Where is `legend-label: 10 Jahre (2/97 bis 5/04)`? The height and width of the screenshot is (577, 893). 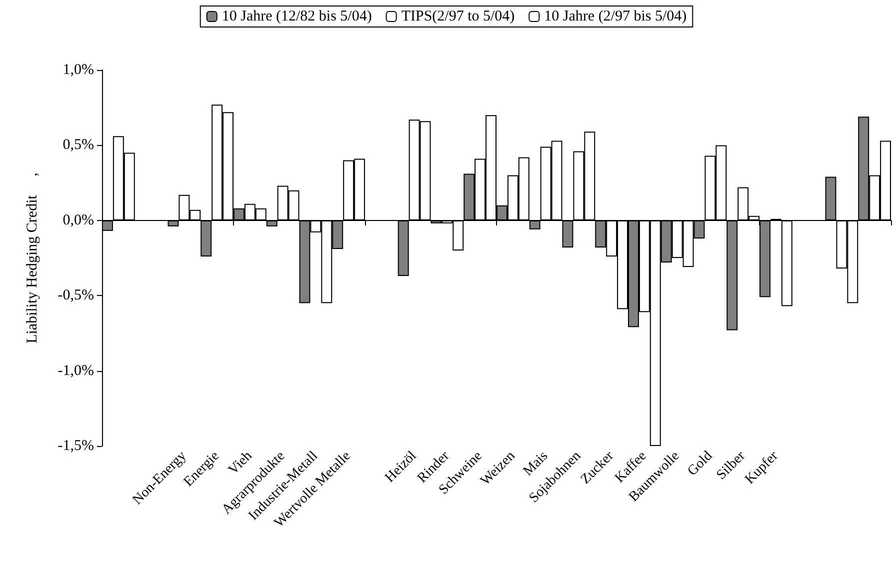
legend-label: 10 Jahre (2/97 bis 5/04) is located at coordinates (615, 16).